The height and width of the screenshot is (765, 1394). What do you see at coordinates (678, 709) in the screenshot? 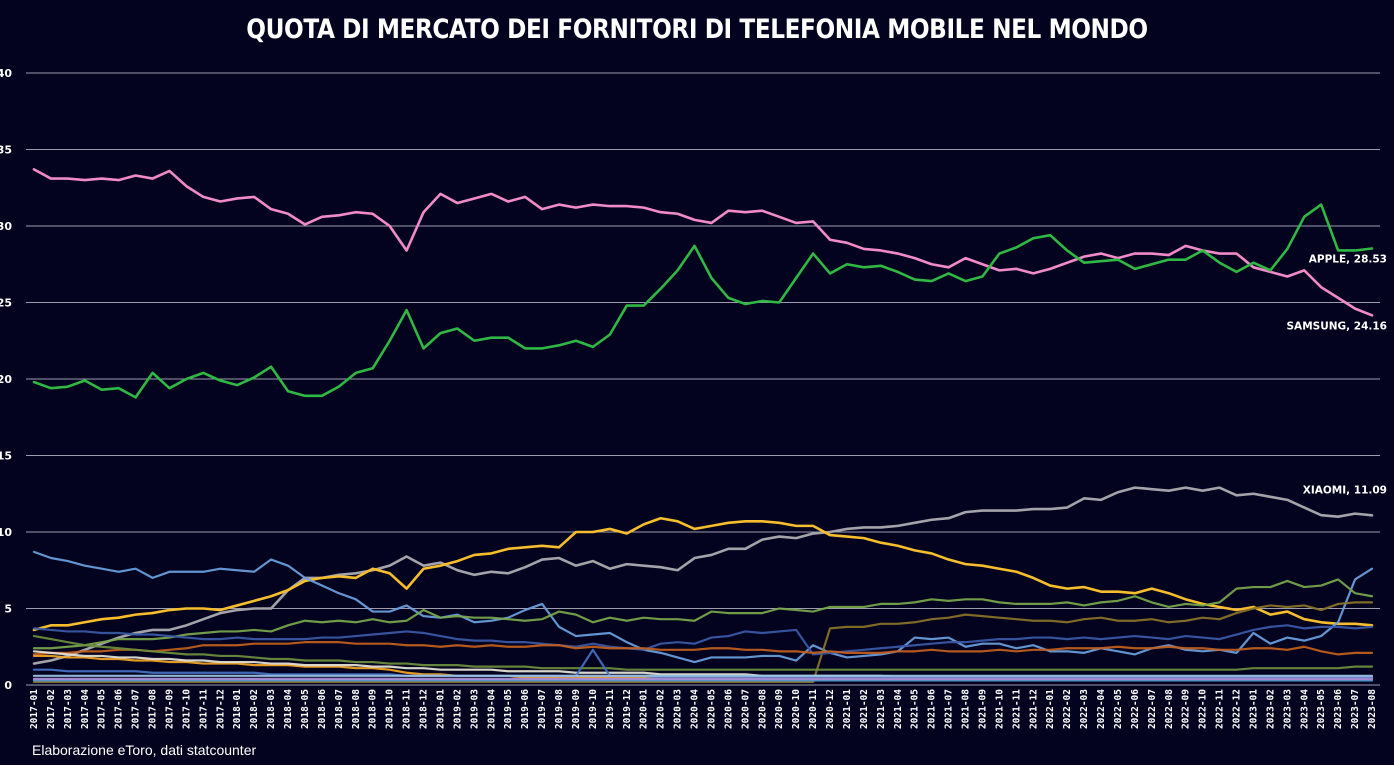
I see `x-tick-label: 2020-03` at bounding box center [678, 709].